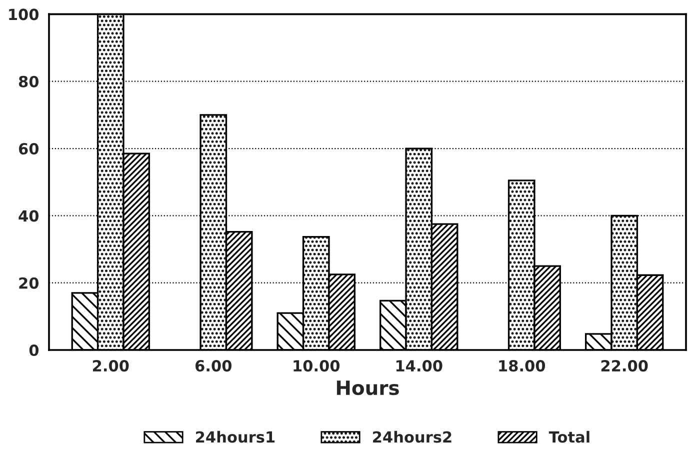  Describe the element at coordinates (28, 216) in the screenshot. I see `y-tick-label: 40` at that location.